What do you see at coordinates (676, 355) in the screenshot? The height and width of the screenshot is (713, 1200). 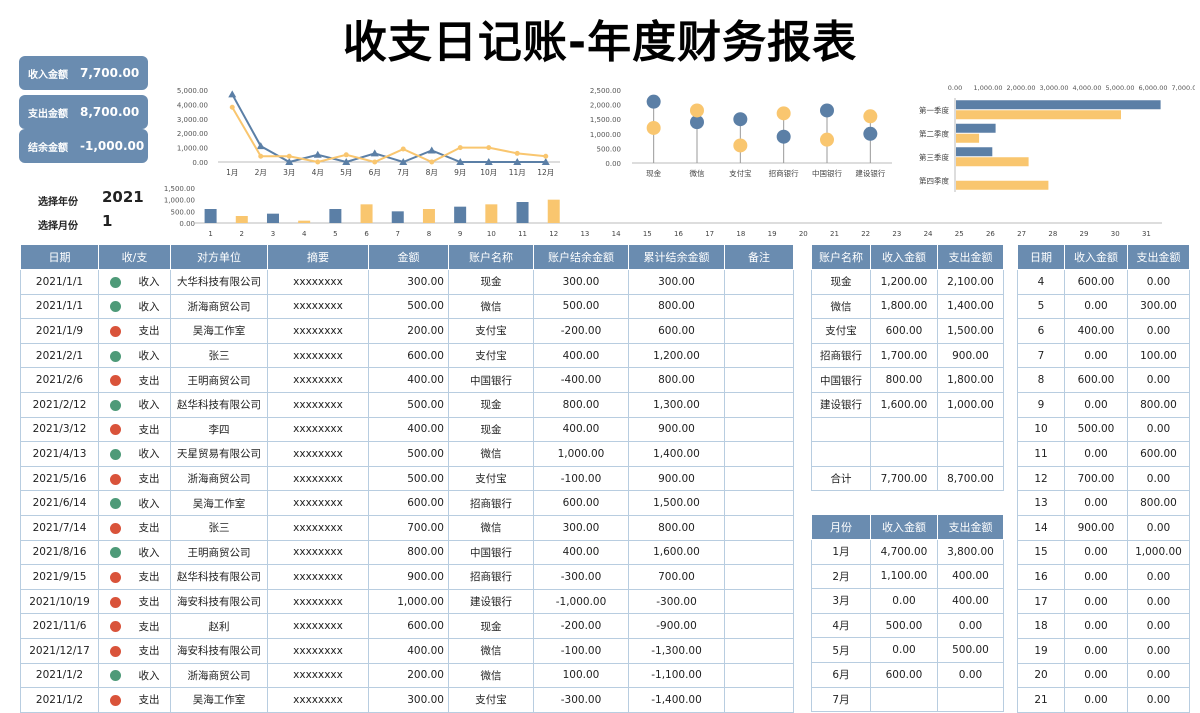 I see `cumulative-balance-cell: 1,200.00` at bounding box center [676, 355].